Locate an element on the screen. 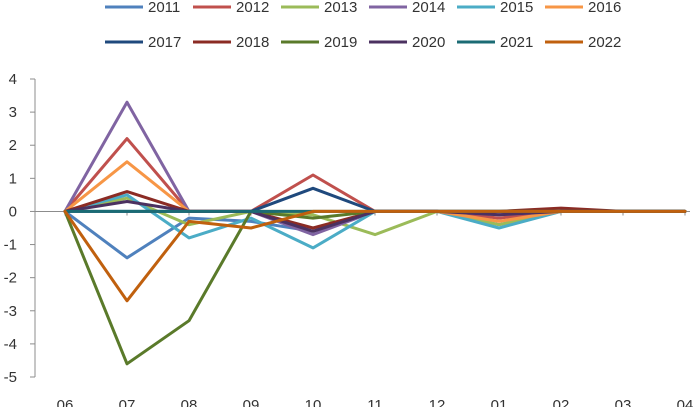  y-tick-label: 2 is located at coordinates (13, 145).